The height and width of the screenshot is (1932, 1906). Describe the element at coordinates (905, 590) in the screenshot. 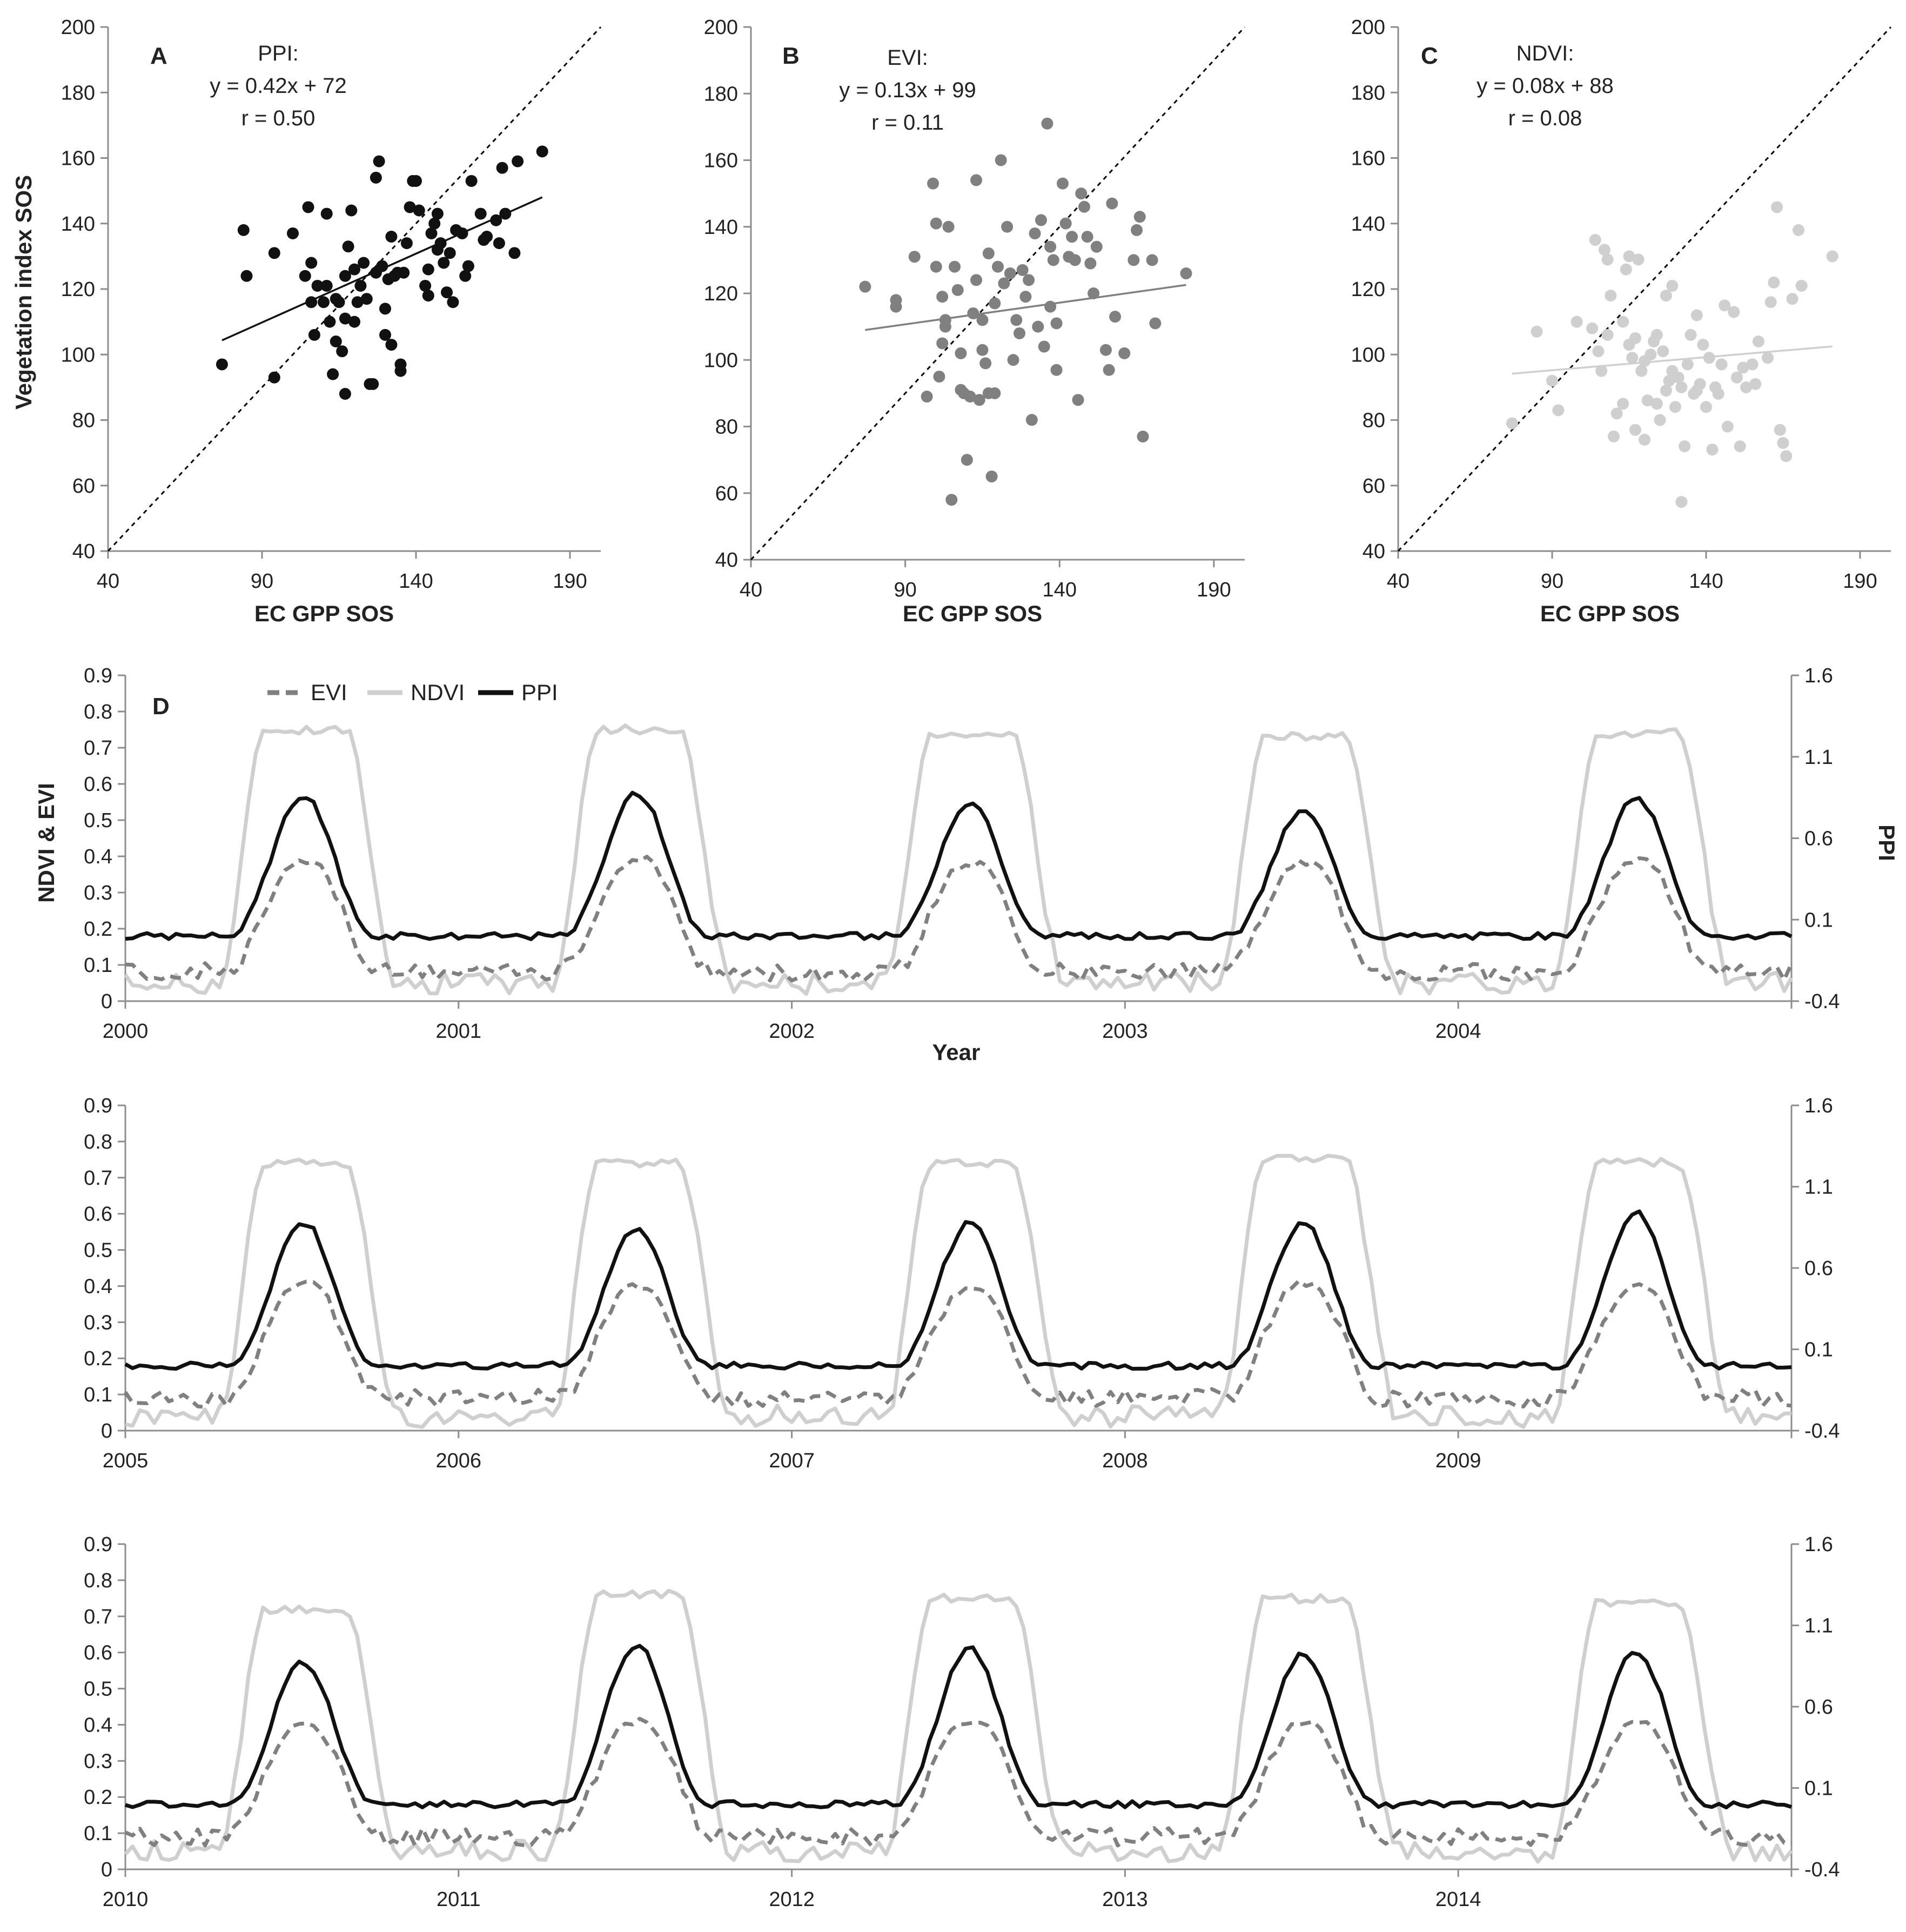

I see `x-tick-label: 90` at that location.